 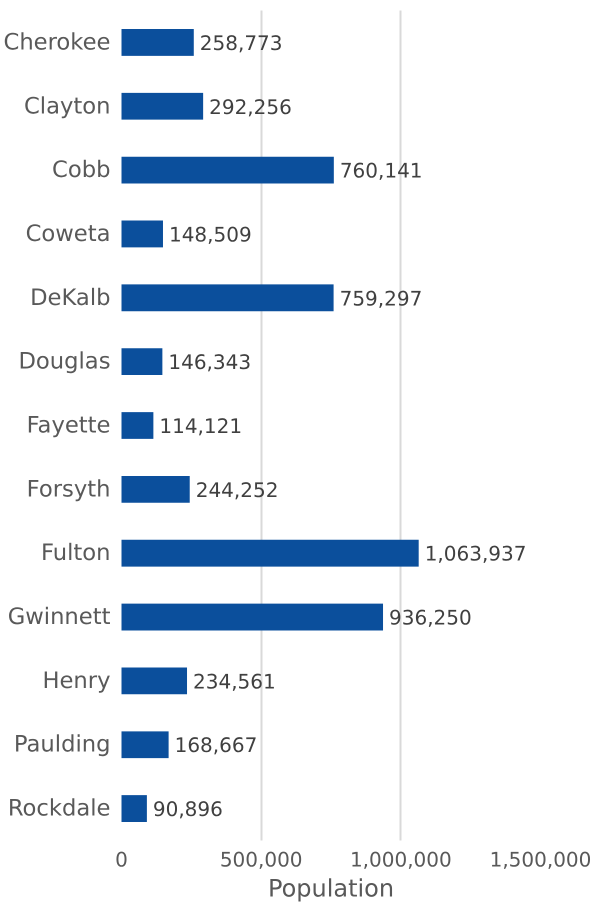 I want to click on y-tick-label: Forsyth, so click(x=68, y=489).